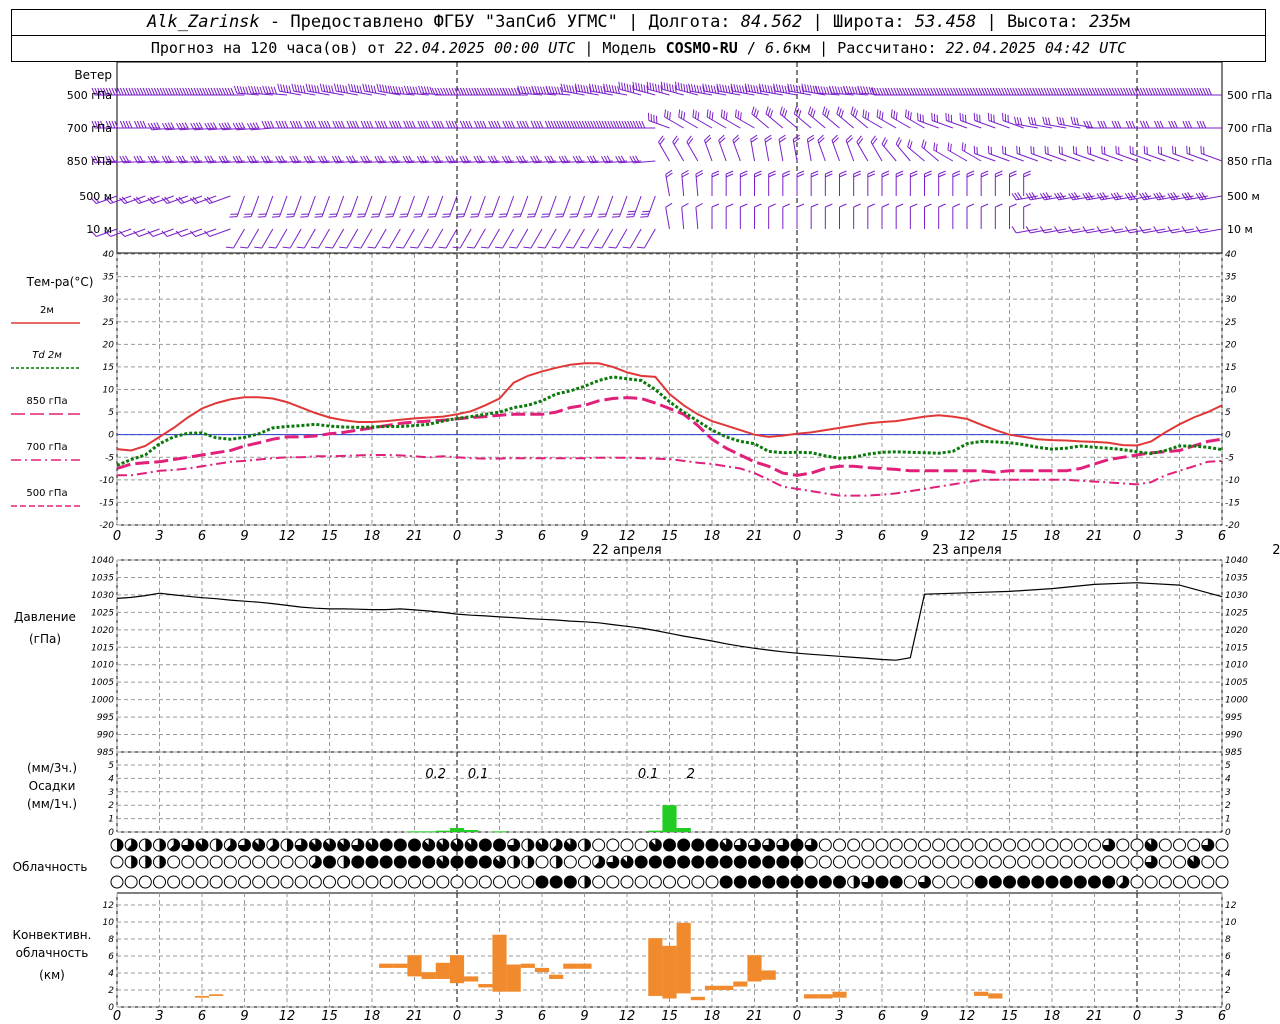 The width and height of the screenshot is (1280, 1024). Describe the element at coordinates (111, 820) in the screenshot. I see `precip-tick-label: 1` at that location.